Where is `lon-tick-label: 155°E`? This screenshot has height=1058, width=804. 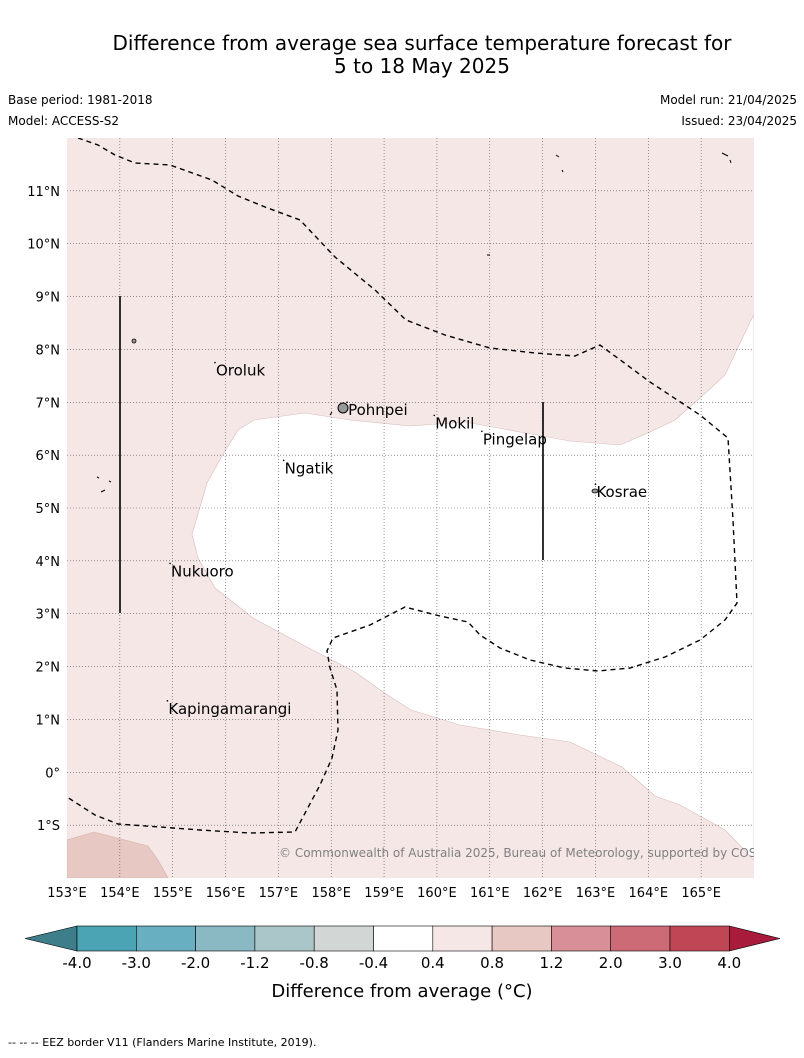 lon-tick-label: 155°E is located at coordinates (173, 893).